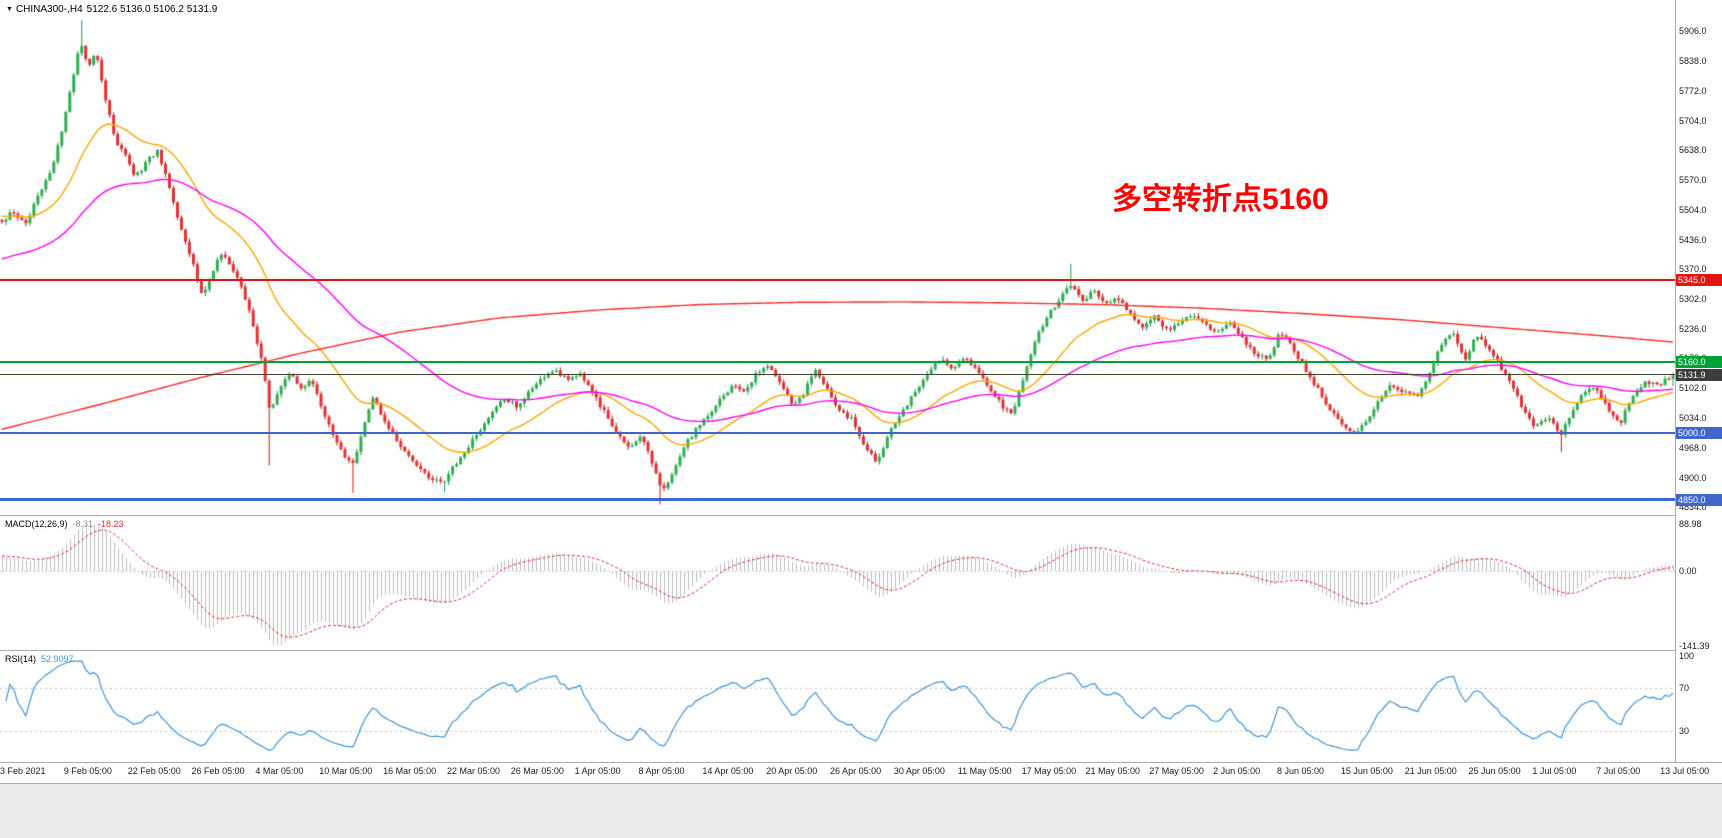 The width and height of the screenshot is (1722, 838). I want to click on macd-axis-label: 88.98, so click(1690, 524).